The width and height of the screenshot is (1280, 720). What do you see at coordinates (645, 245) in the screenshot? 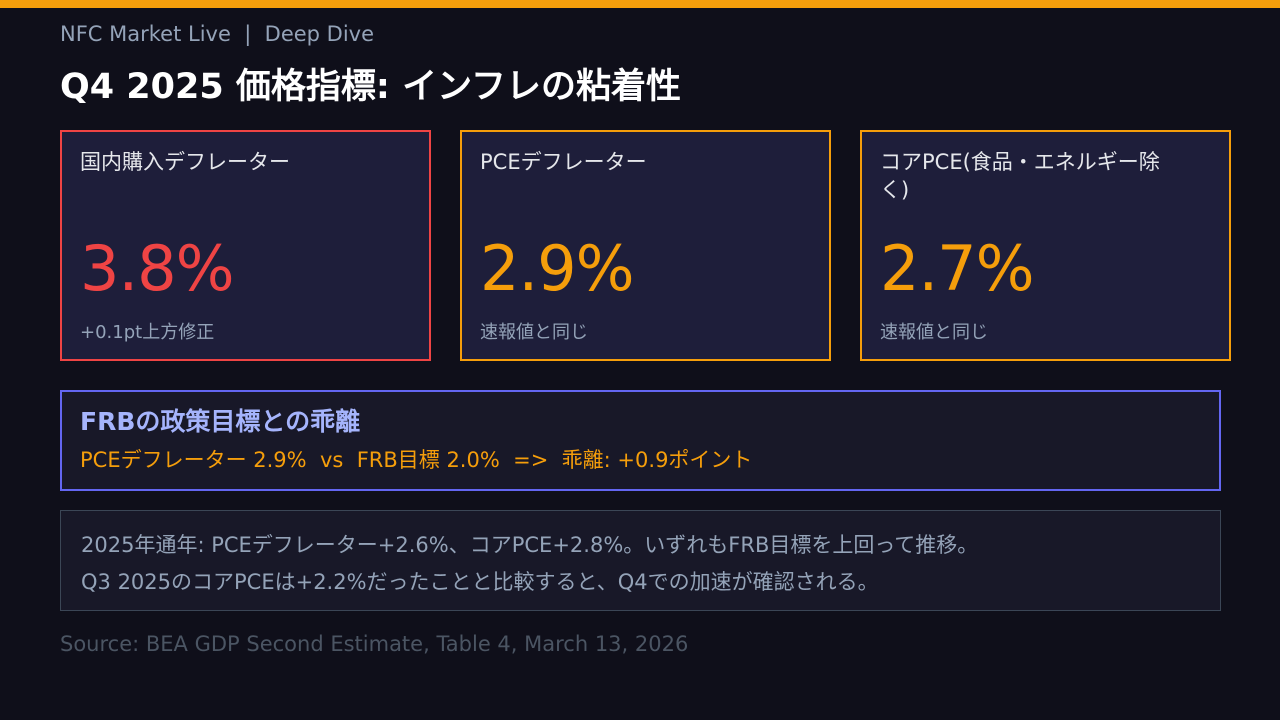
I see `card-pce-deflator: PCEデフレーター 2.9% 速報値と同じ` at bounding box center [645, 245].